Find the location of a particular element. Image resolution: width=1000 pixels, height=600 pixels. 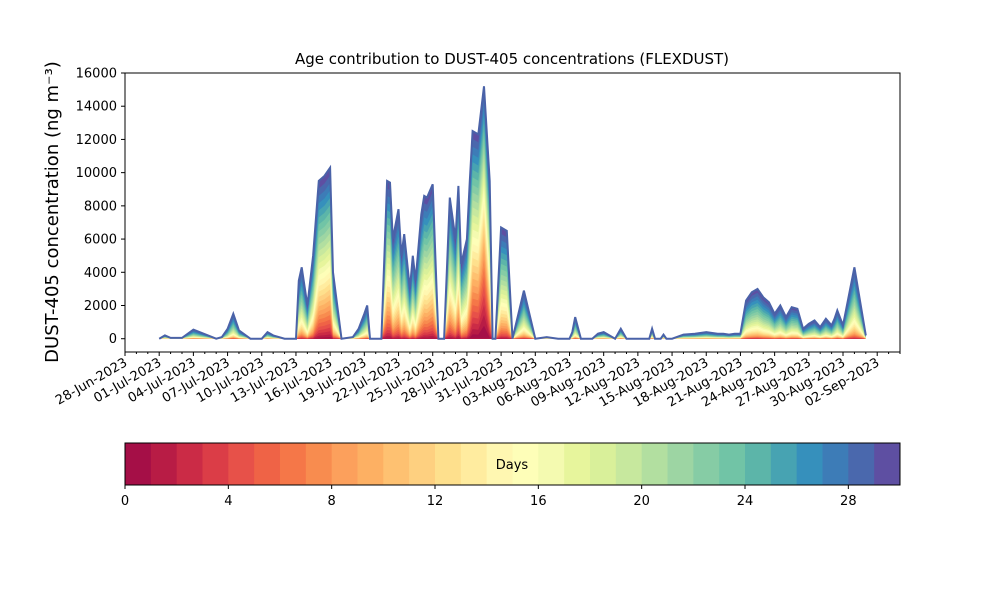

y-tick-label: 8000 is located at coordinates (100, 206).